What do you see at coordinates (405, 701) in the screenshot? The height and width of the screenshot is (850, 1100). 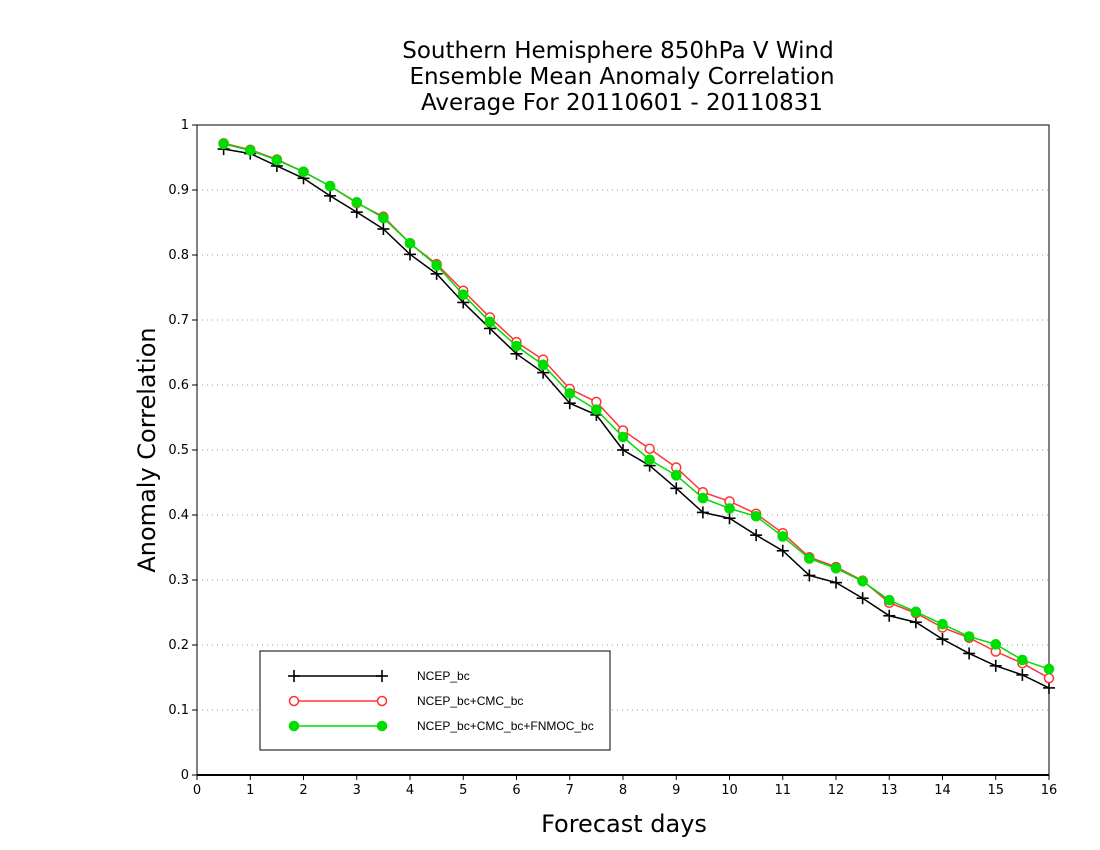 I see `legend-item: NCEP_bc+CMC_bc` at bounding box center [405, 701].